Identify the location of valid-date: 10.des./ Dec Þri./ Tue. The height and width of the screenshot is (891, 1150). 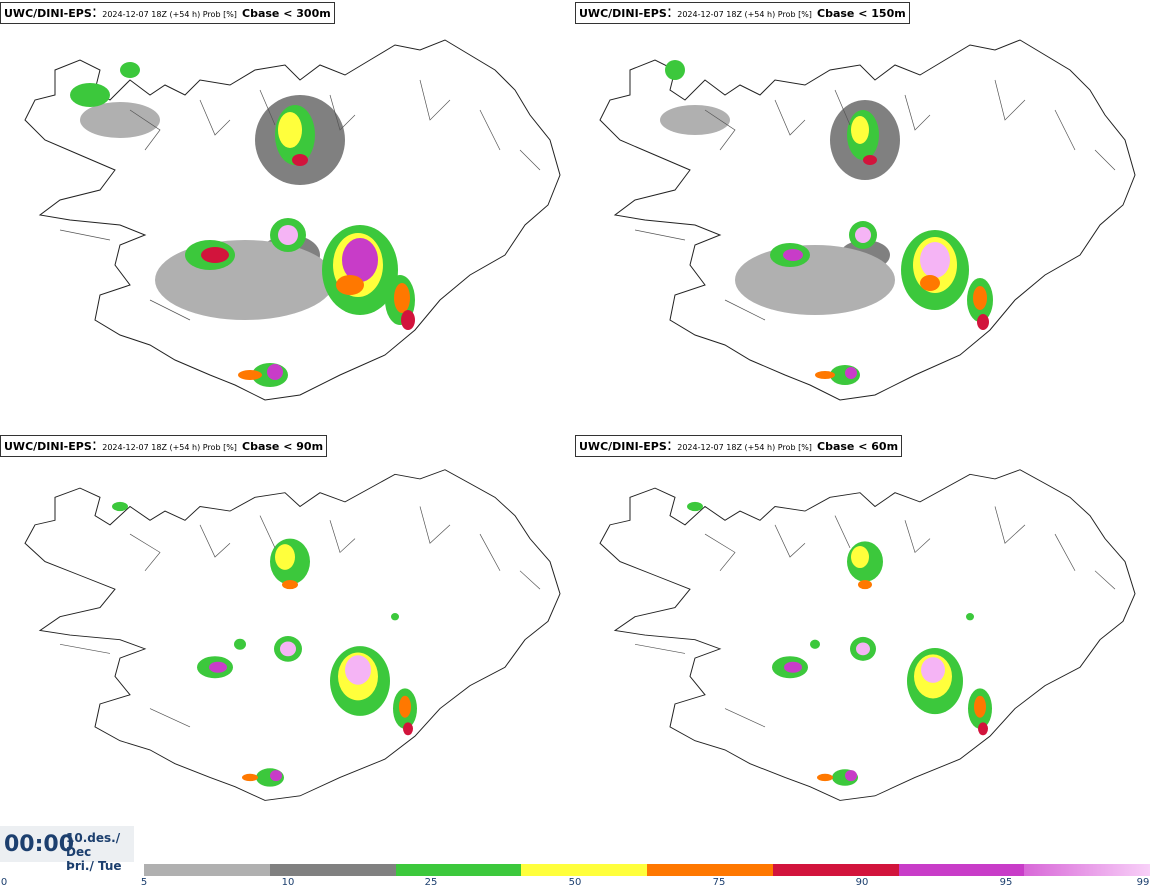
(100, 852).